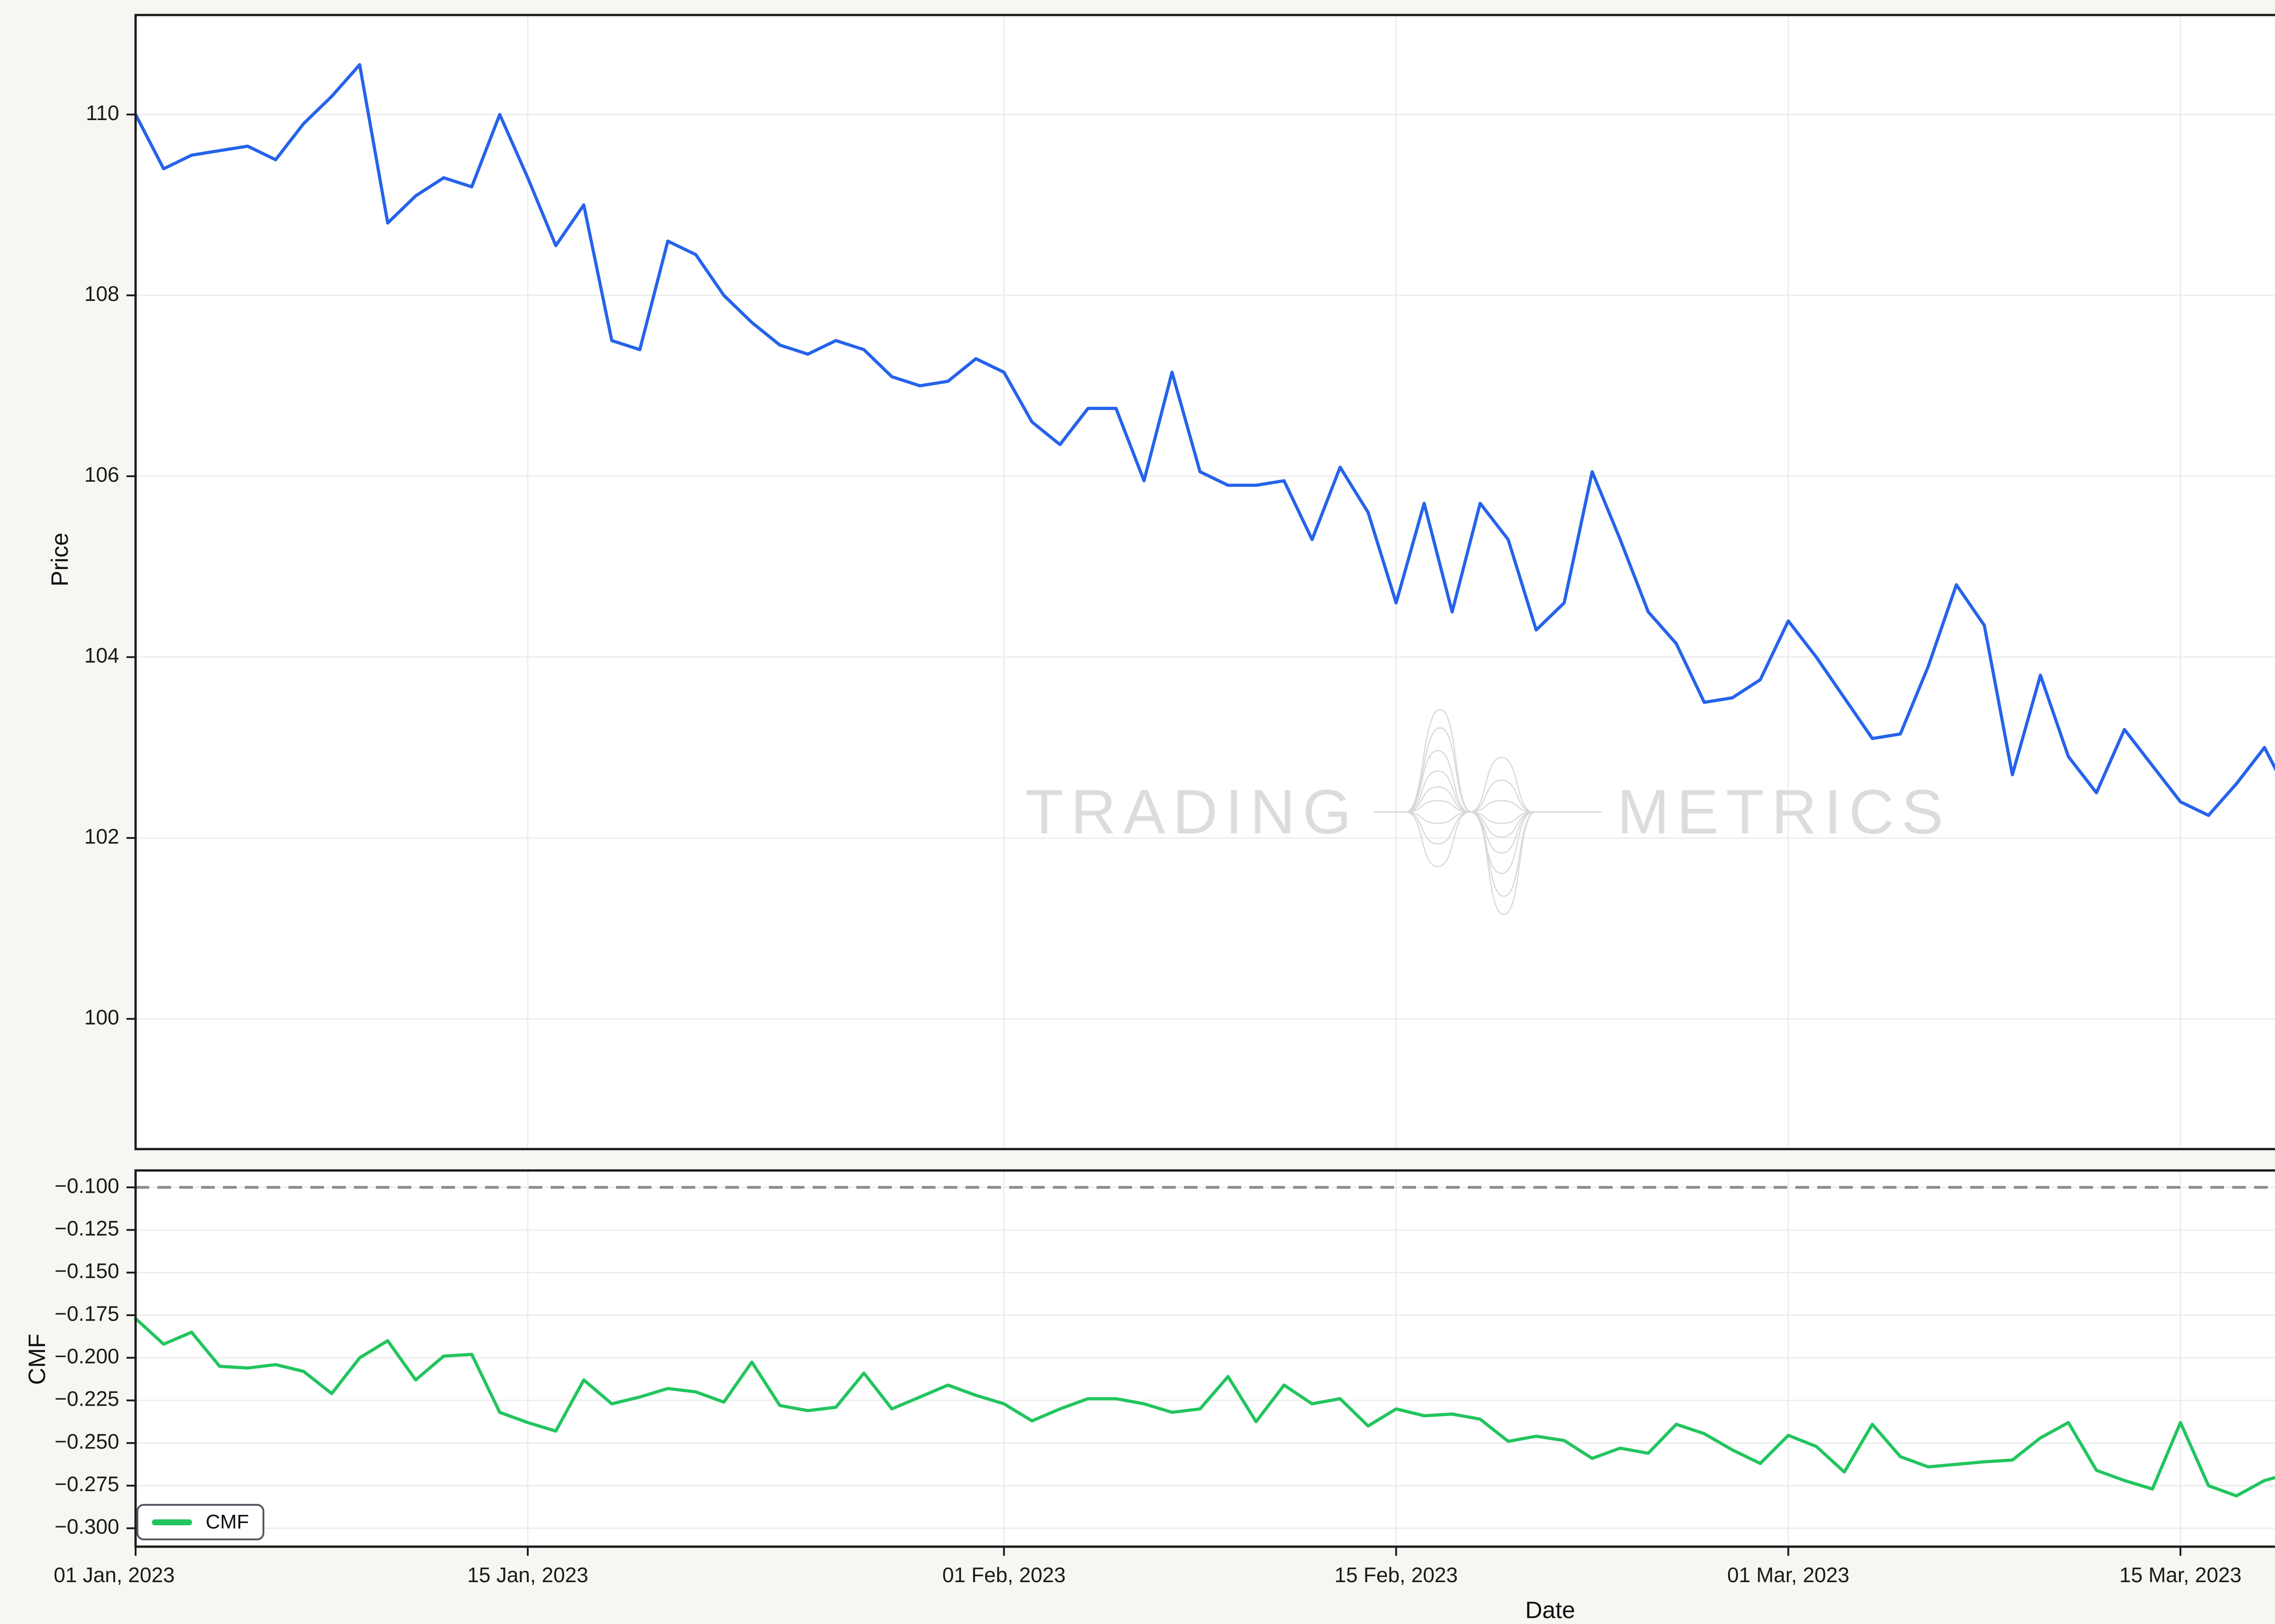  What do you see at coordinates (115, 1575) in the screenshot?
I see `x-tick-label: 01 Jan, 2023` at bounding box center [115, 1575].